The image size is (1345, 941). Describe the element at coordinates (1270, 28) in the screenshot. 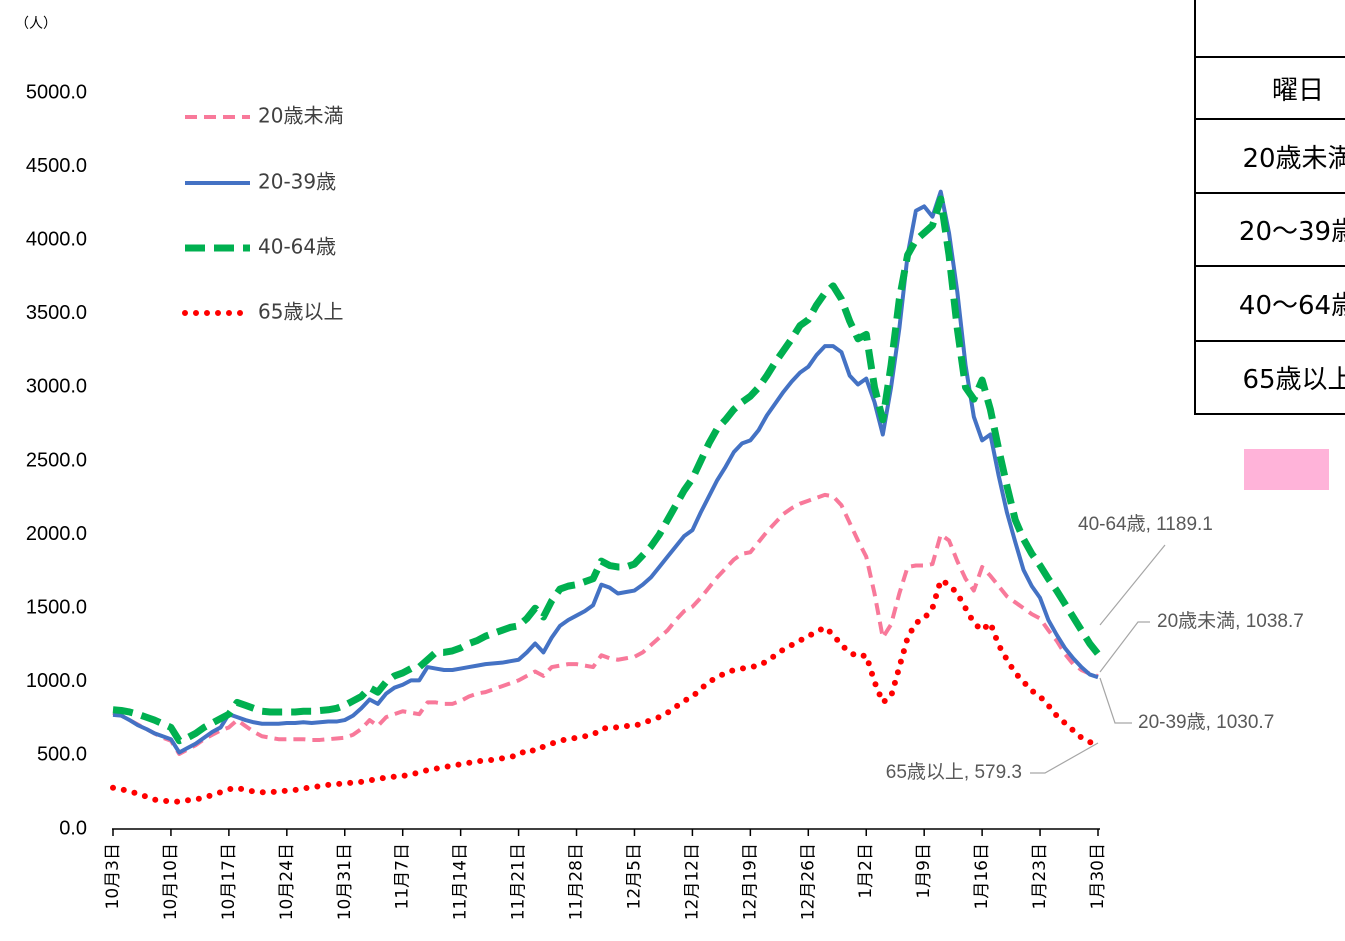

I see `table-cell` at that location.